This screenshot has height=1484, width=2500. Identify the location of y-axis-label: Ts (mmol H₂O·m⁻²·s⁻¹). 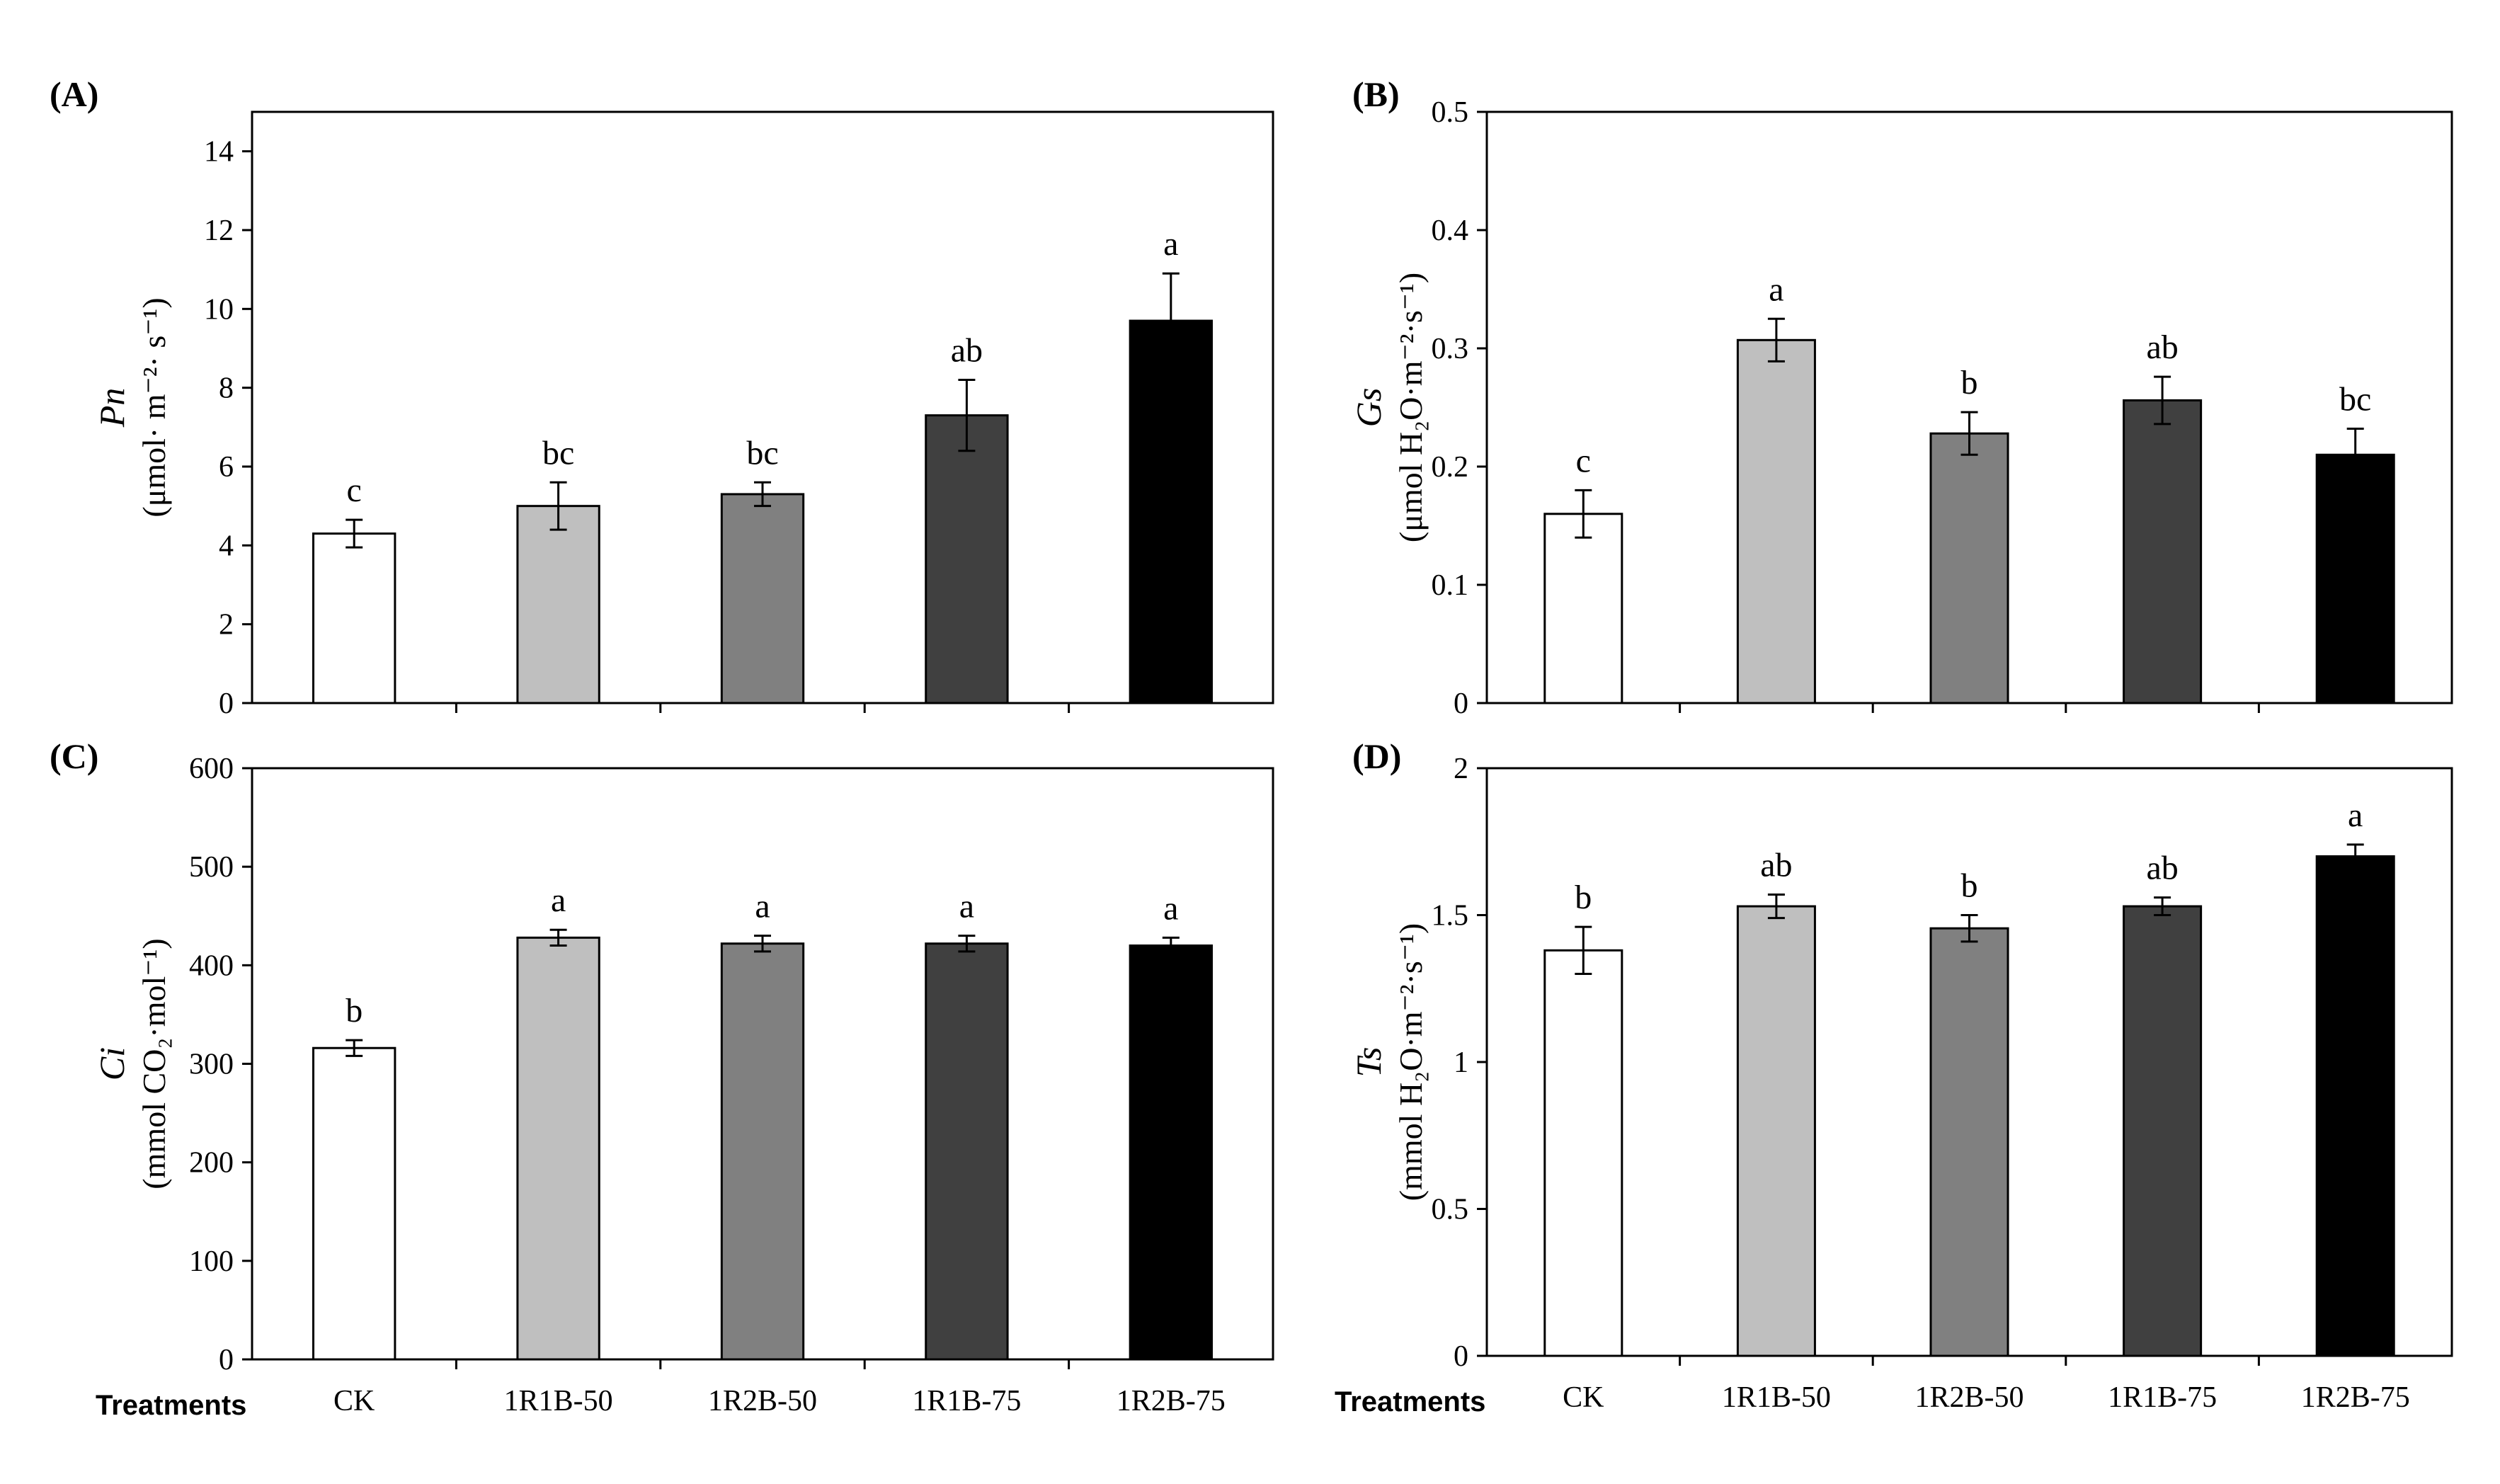
(1389, 1062).